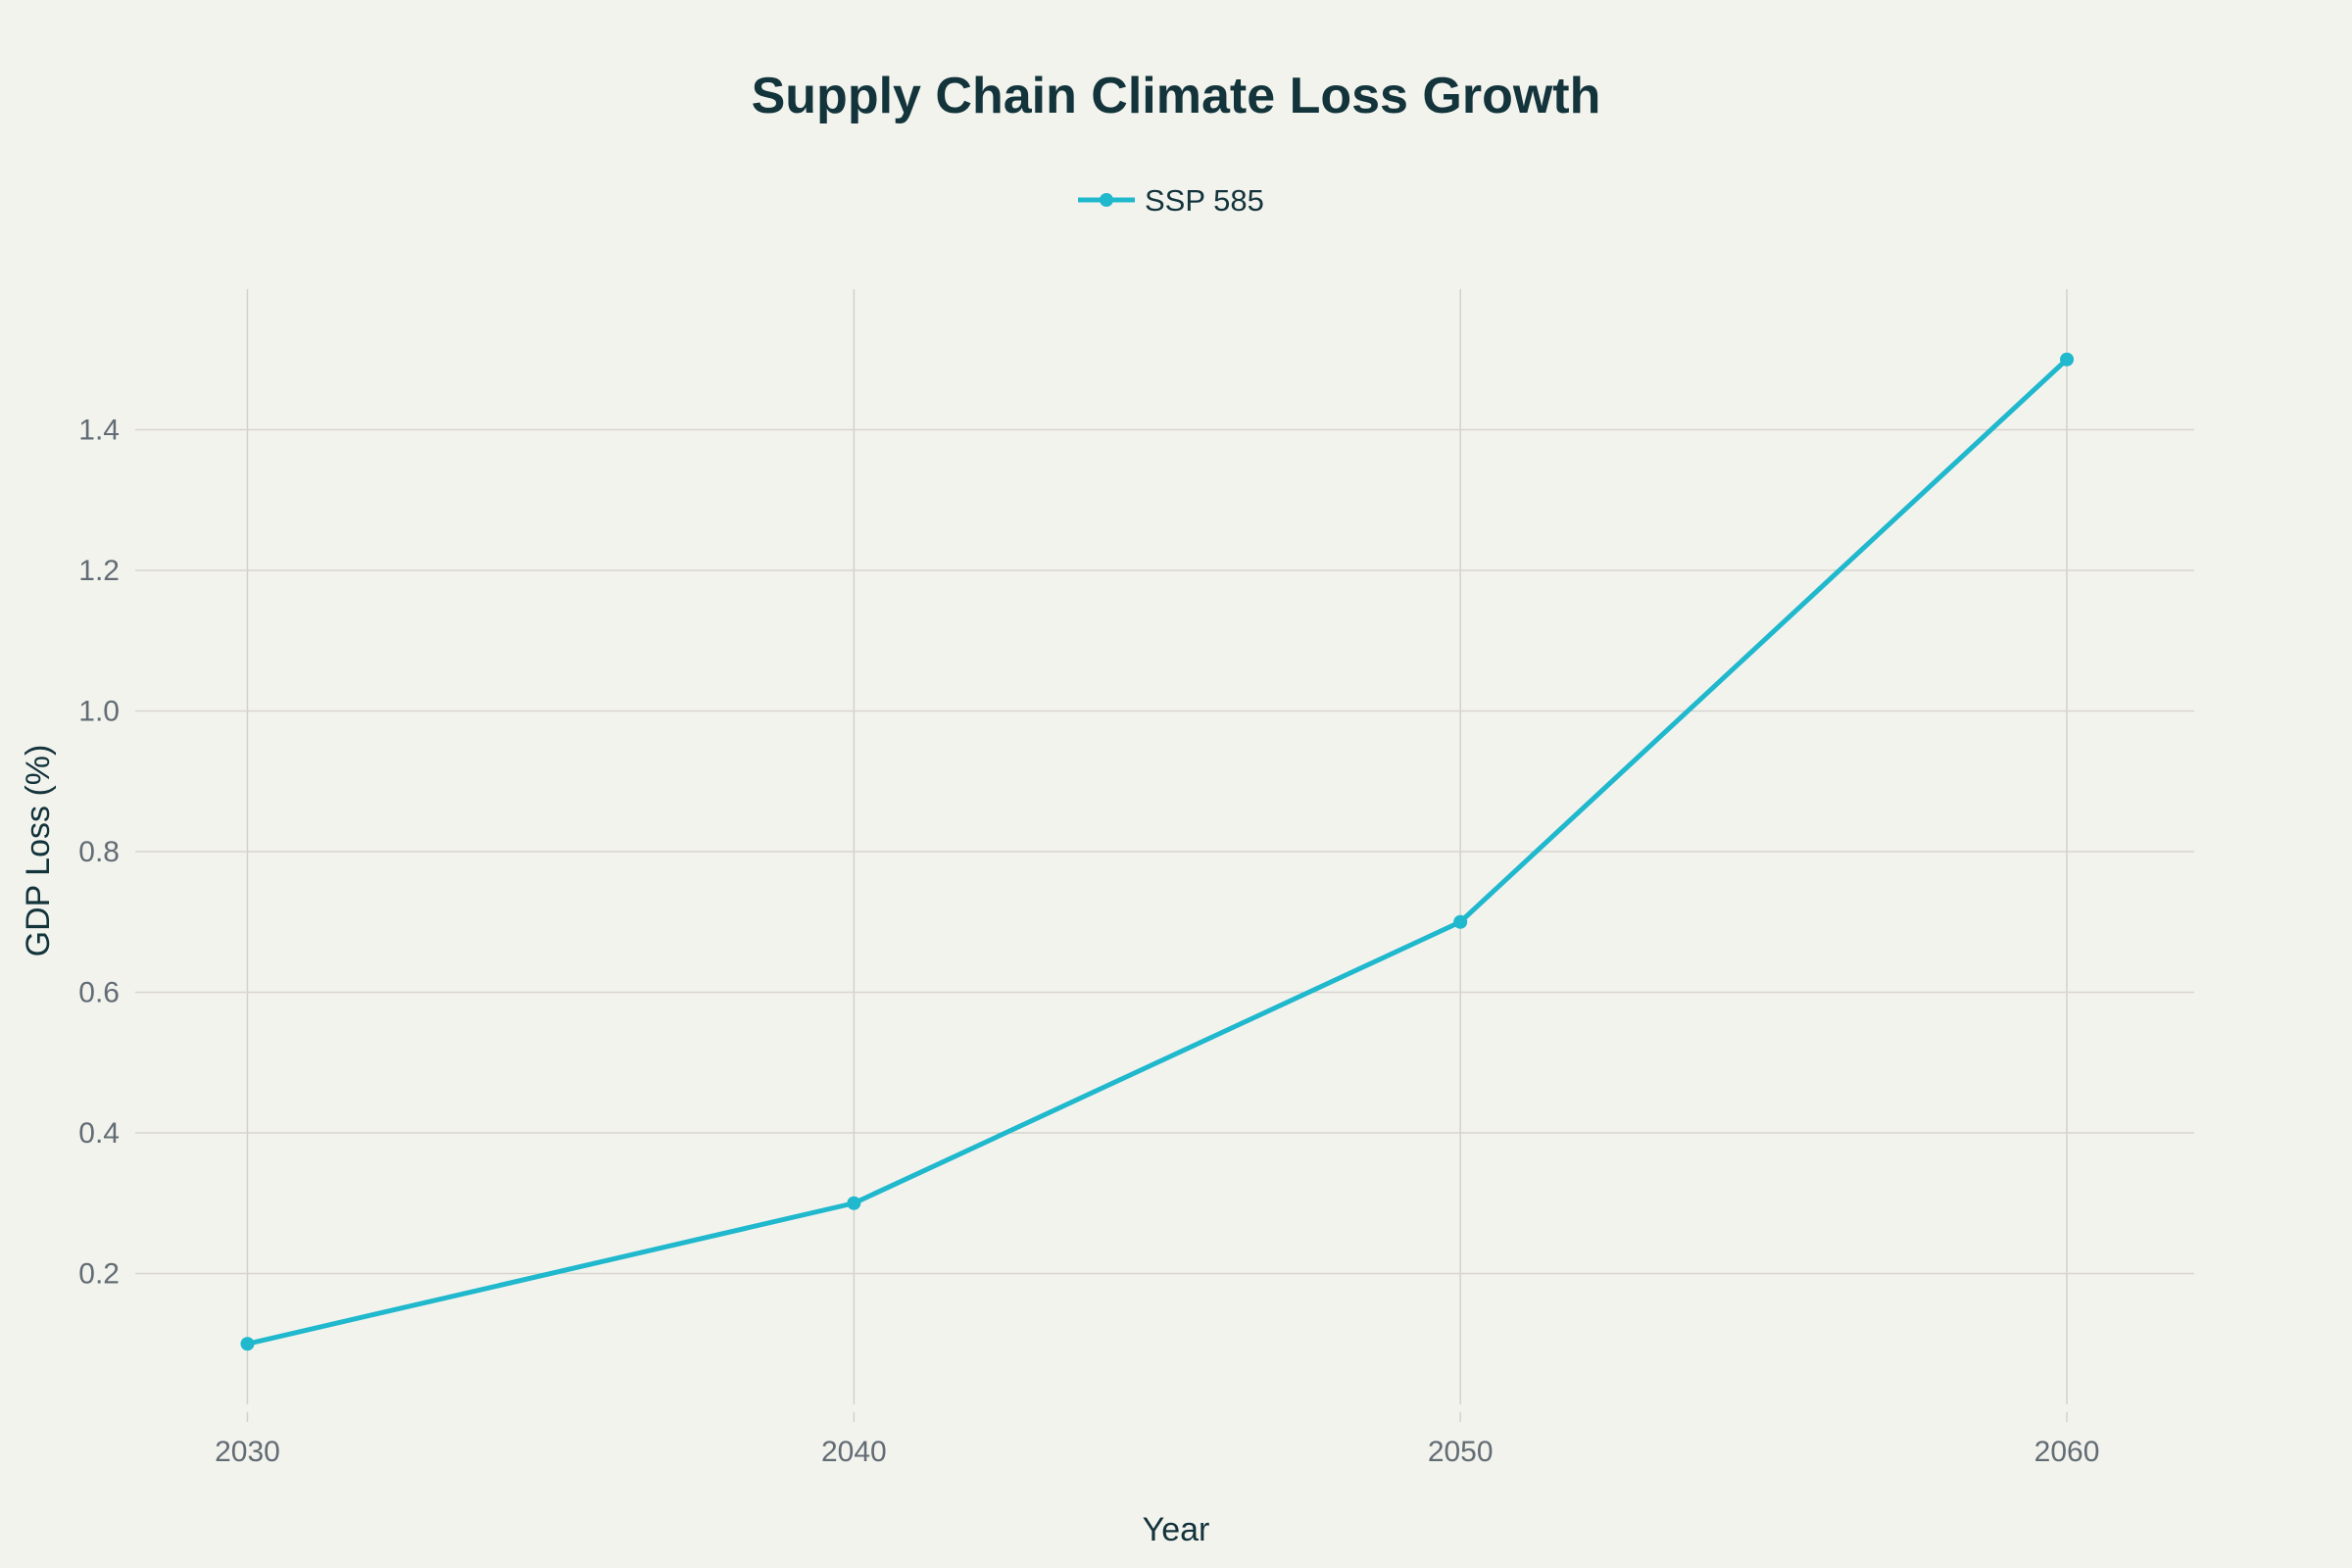 This screenshot has width=2352, height=1568. What do you see at coordinates (854, 1452) in the screenshot?
I see `x-tick-label: 2040` at bounding box center [854, 1452].